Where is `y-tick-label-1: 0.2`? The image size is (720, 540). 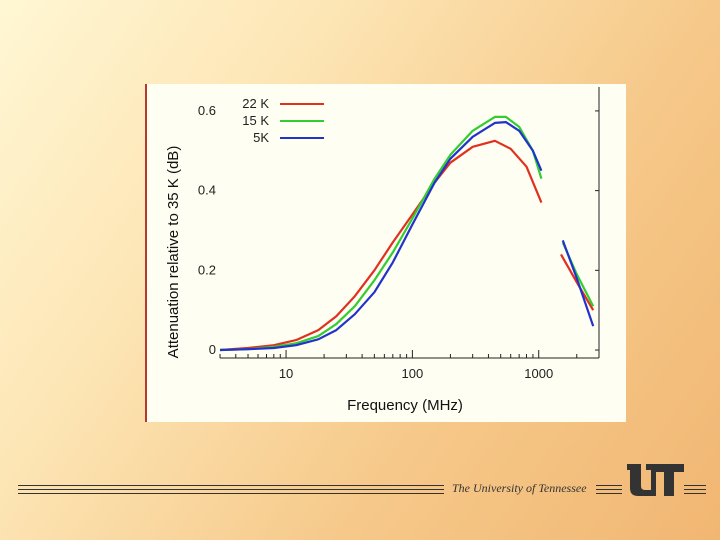
y-tick-label-1: 0.2 is located at coordinates (207, 269).